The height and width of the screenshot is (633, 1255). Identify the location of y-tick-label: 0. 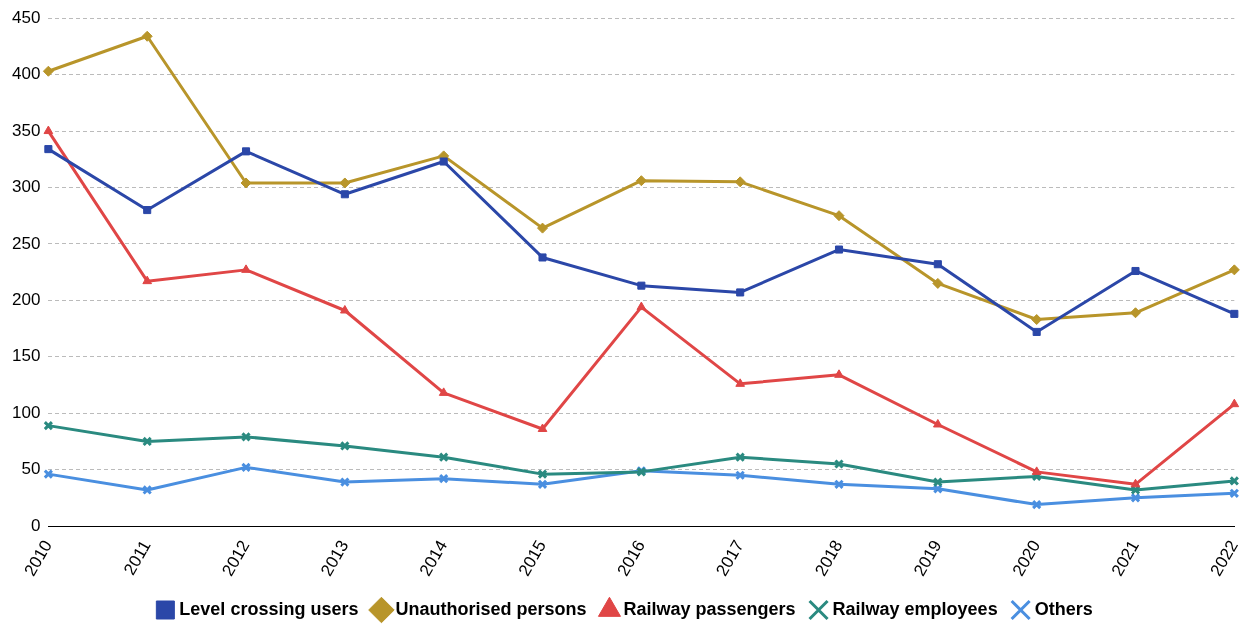
(35, 525).